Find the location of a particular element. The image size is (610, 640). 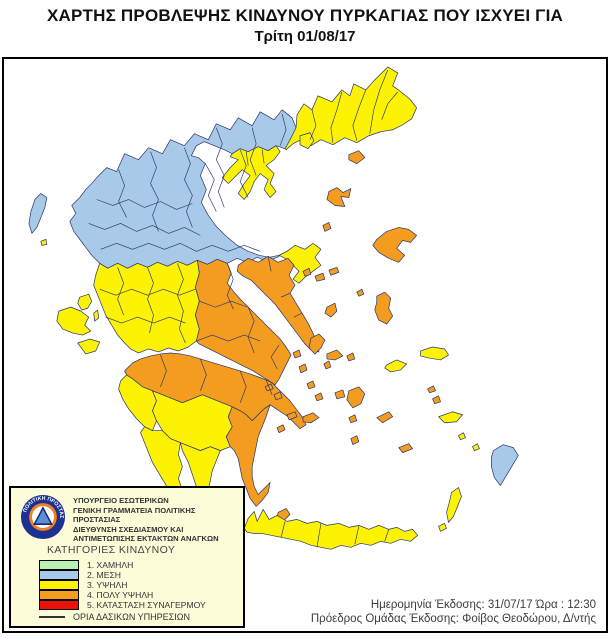

island-lefkada is located at coordinates (85, 302).